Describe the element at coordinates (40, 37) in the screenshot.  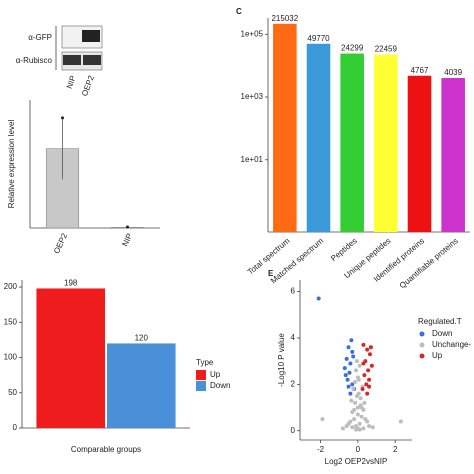
I see `blot-row-label: α-GFP` at that location.